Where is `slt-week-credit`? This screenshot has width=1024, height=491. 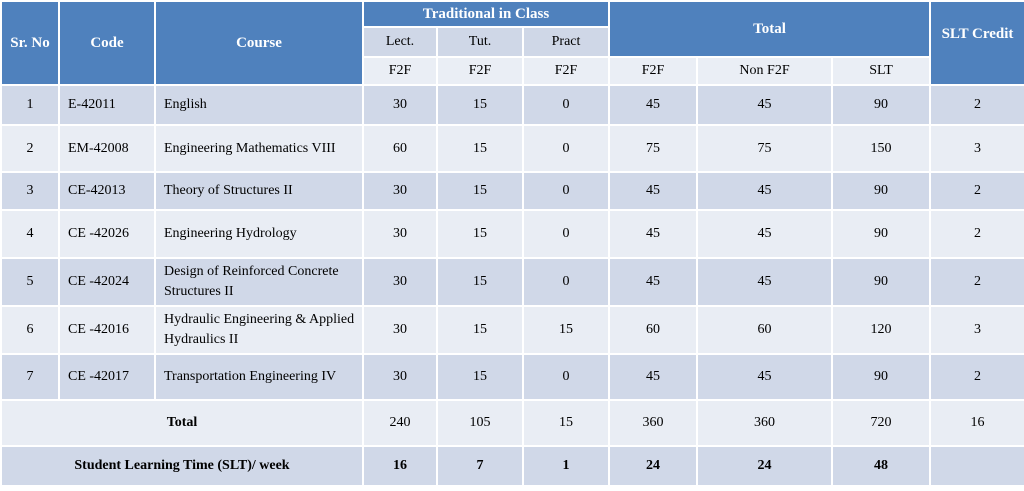
slt-week-credit is located at coordinates (976, 466).